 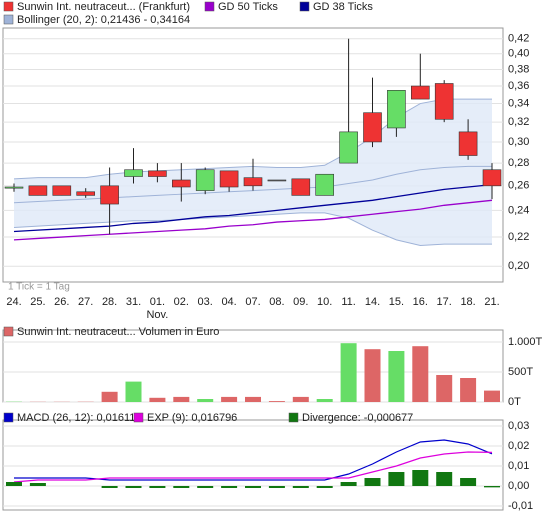 I want to click on x-tick-label: 01., so click(x=157, y=302).